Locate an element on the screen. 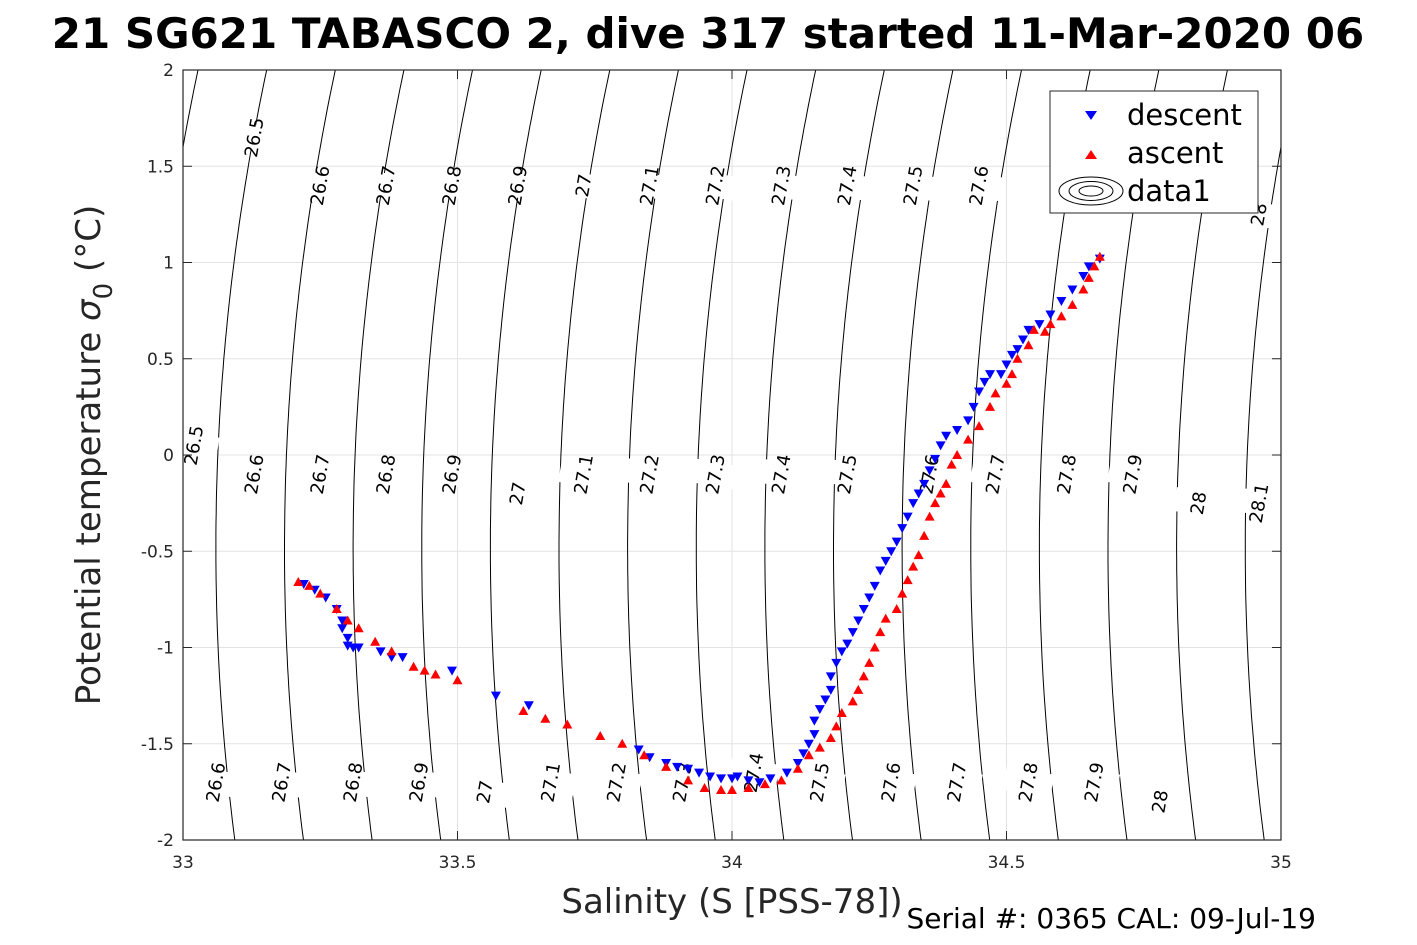  y-tick-label: 1.5 is located at coordinates (160, 167).